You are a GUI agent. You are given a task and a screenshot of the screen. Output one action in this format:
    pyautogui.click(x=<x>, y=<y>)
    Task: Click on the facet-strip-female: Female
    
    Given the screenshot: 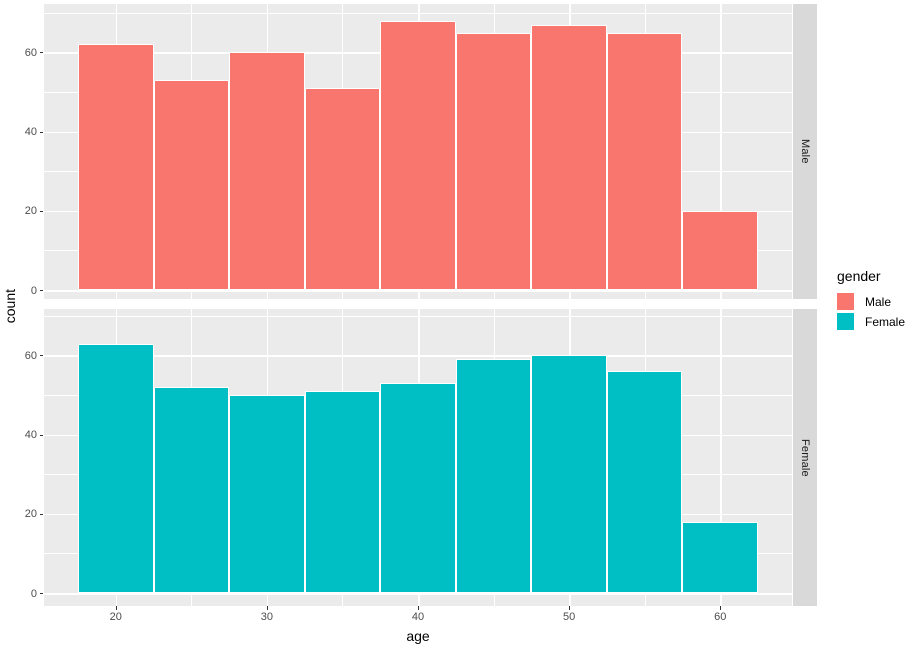 What is the action you would take?
    pyautogui.click(x=805, y=457)
    